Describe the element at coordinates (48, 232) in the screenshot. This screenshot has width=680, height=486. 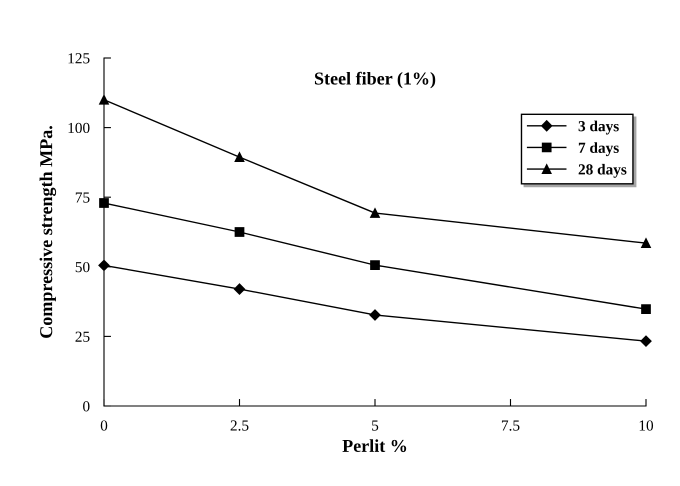
I see `y-axis-title: Compressive strength MPa.` at that location.